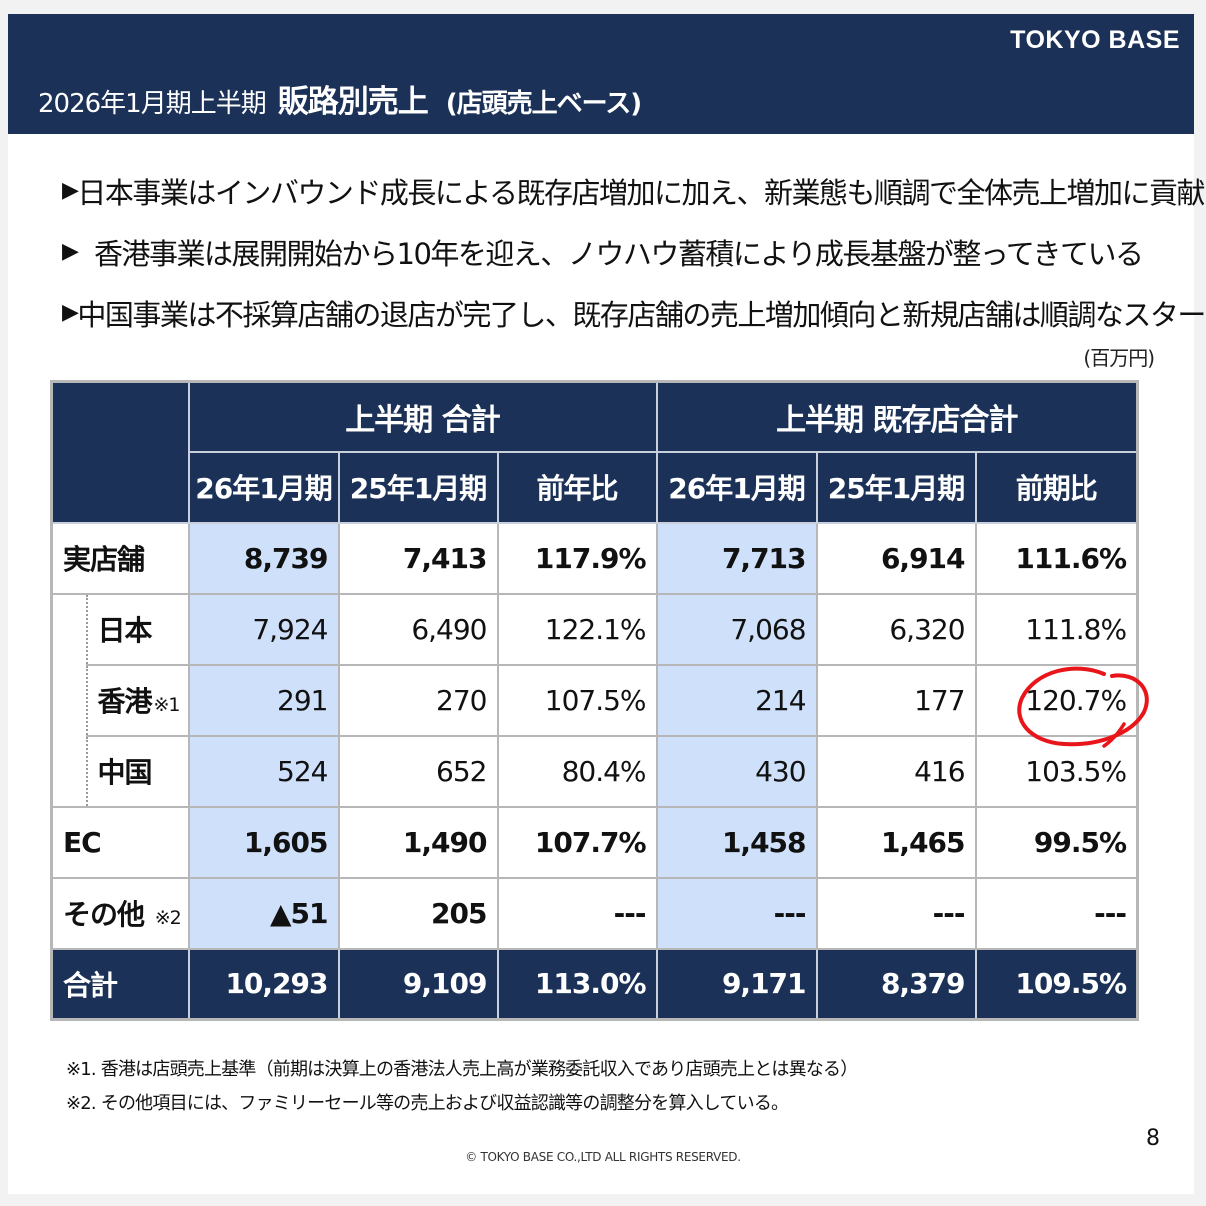 The height and width of the screenshot is (1206, 1206). What do you see at coordinates (152, 104) in the screenshot?
I see `title-prefix: 2026年1月期上半期` at bounding box center [152, 104].